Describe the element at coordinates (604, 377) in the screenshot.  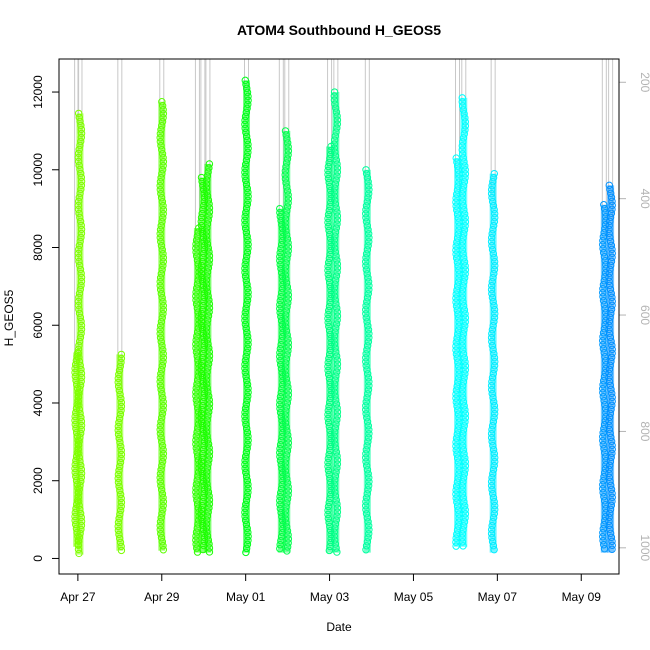
I see `series-column` at that location.